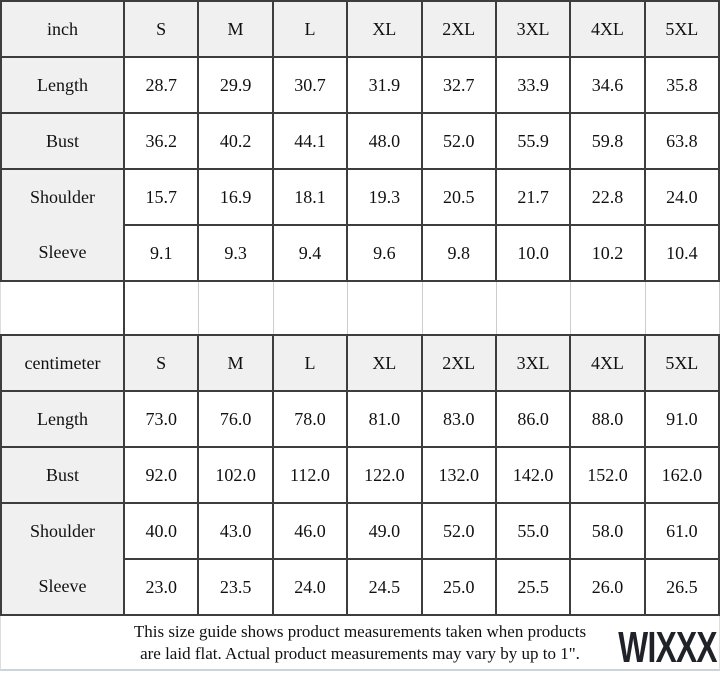 The width and height of the screenshot is (720, 673). Describe the element at coordinates (607, 29) in the screenshot. I see `size-header: 4XL` at that location.